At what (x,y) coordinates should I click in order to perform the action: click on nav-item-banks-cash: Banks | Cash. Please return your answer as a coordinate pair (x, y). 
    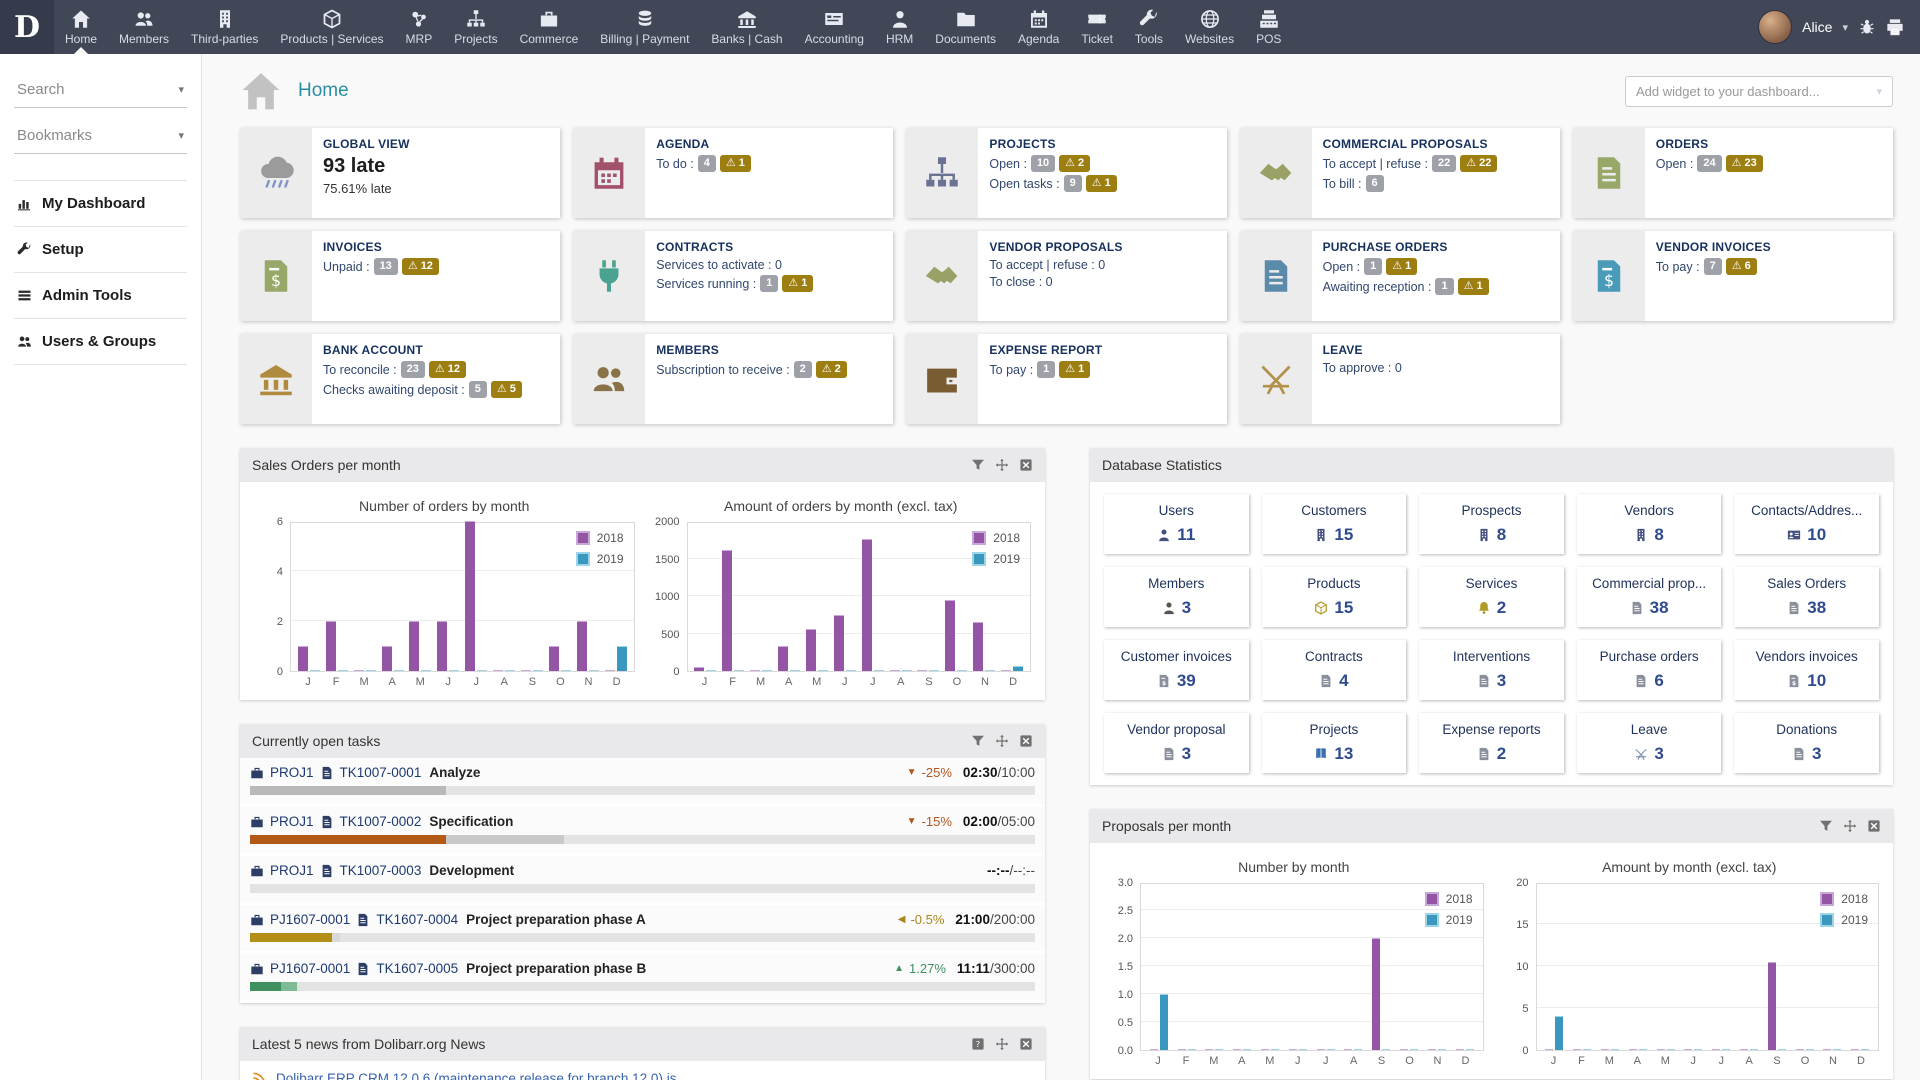
    Looking at the image, I should click on (746, 27).